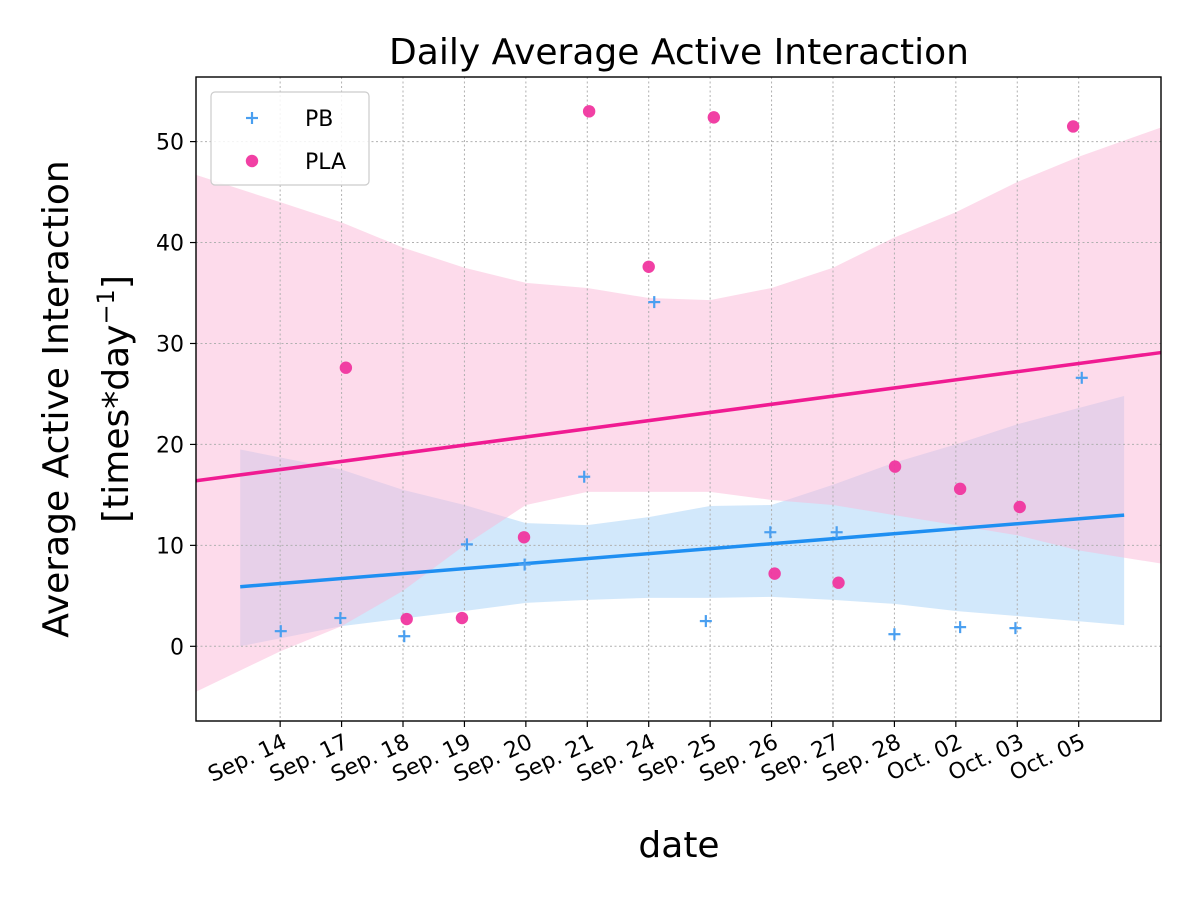 The width and height of the screenshot is (1200, 900). What do you see at coordinates (116, 282) in the screenshot?
I see `y-axis-units-close: ]` at bounding box center [116, 282].